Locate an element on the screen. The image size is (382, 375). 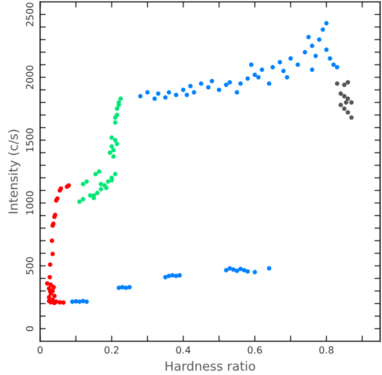
y-tick-label: 1000 is located at coordinates (30, 202).